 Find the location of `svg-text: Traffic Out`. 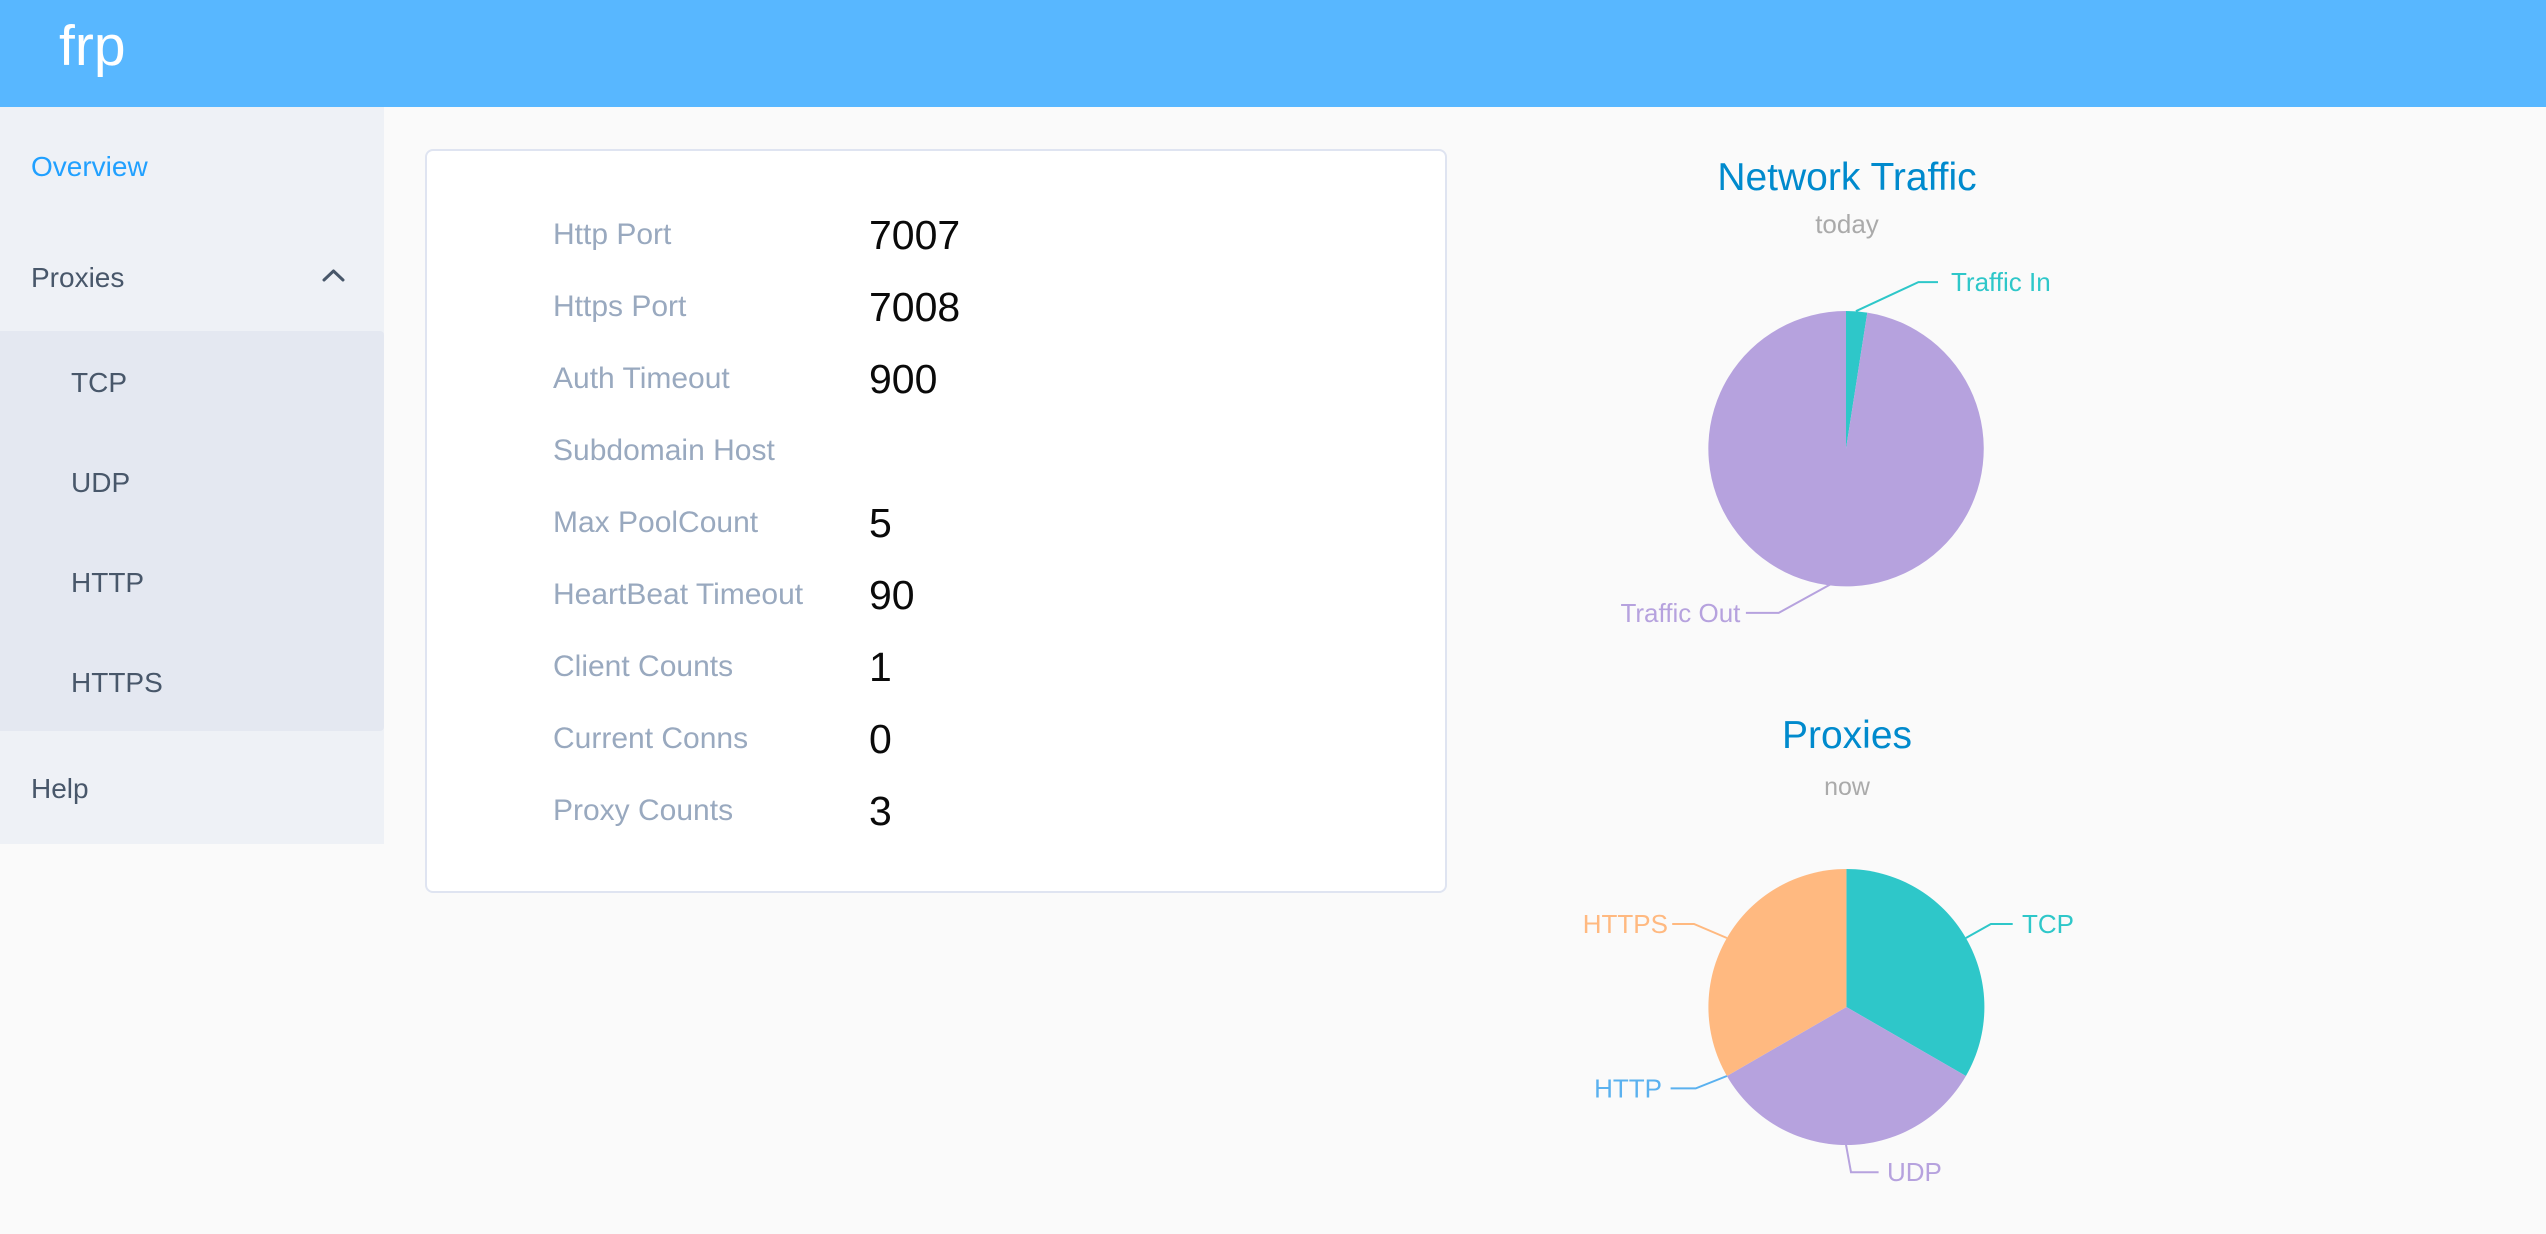

svg-text: Traffic Out is located at coordinates (1680, 613).